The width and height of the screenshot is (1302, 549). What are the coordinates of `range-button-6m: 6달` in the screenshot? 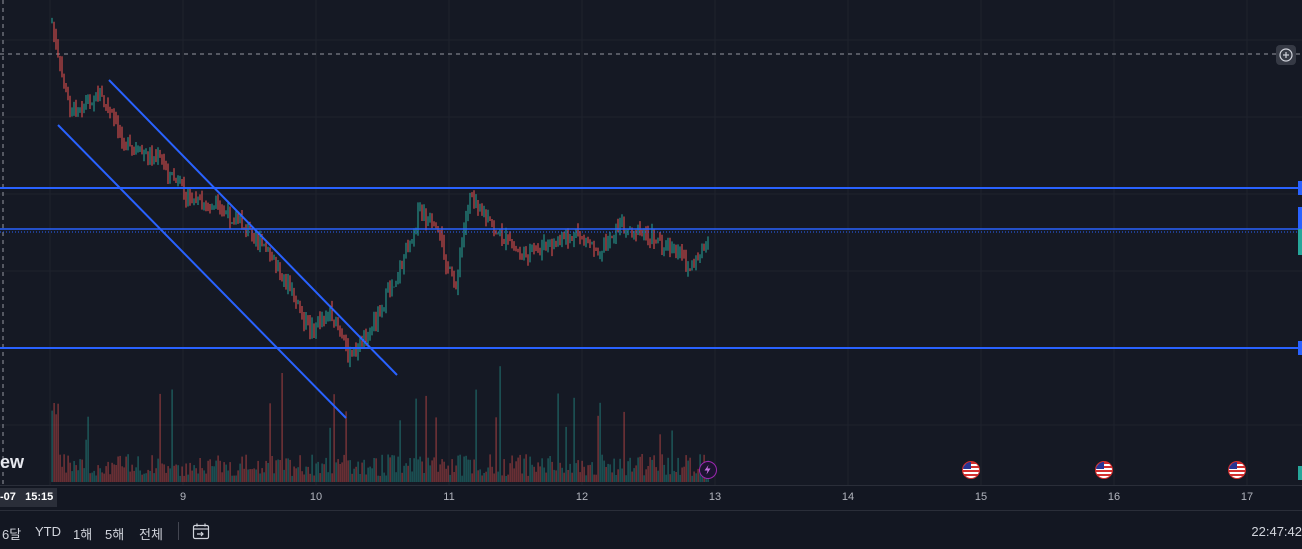 It's located at (12, 534).